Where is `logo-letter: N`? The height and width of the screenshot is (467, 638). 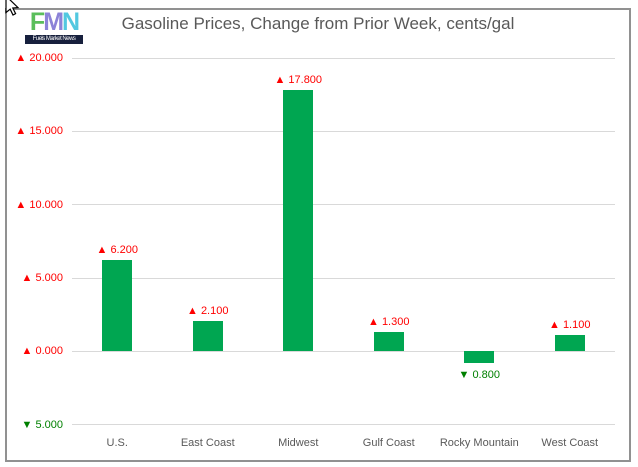
logo-letter: N is located at coordinates (71, 22).